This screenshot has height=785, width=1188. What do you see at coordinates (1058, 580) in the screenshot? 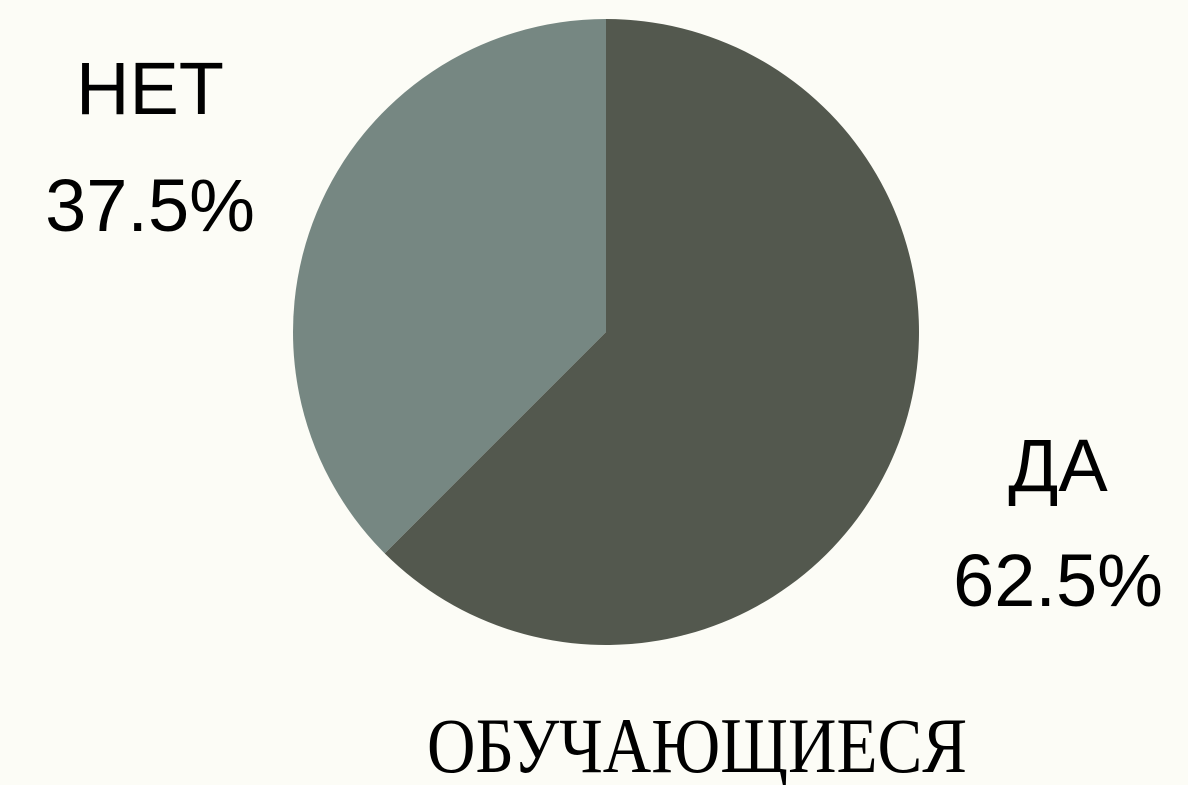
I see `slice-value-label: 62.5%` at bounding box center [1058, 580].